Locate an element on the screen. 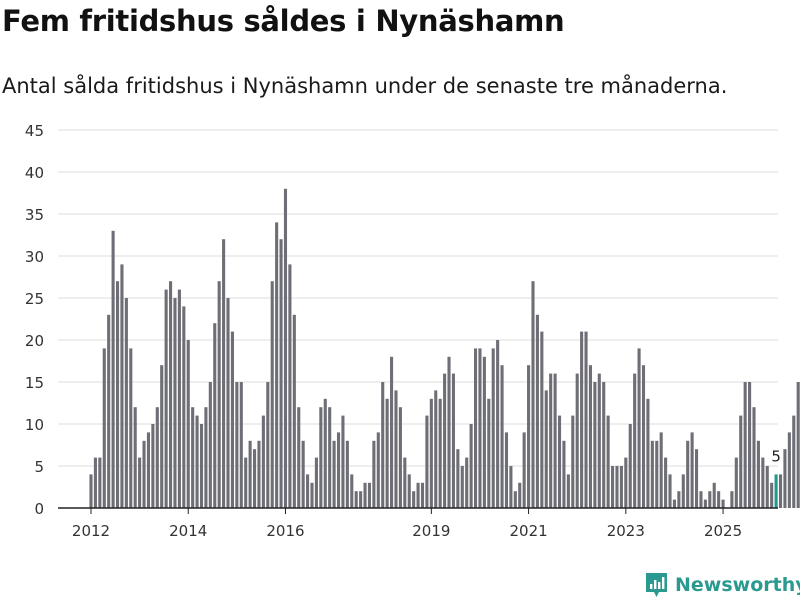  bar-highlighted is located at coordinates (776, 491).